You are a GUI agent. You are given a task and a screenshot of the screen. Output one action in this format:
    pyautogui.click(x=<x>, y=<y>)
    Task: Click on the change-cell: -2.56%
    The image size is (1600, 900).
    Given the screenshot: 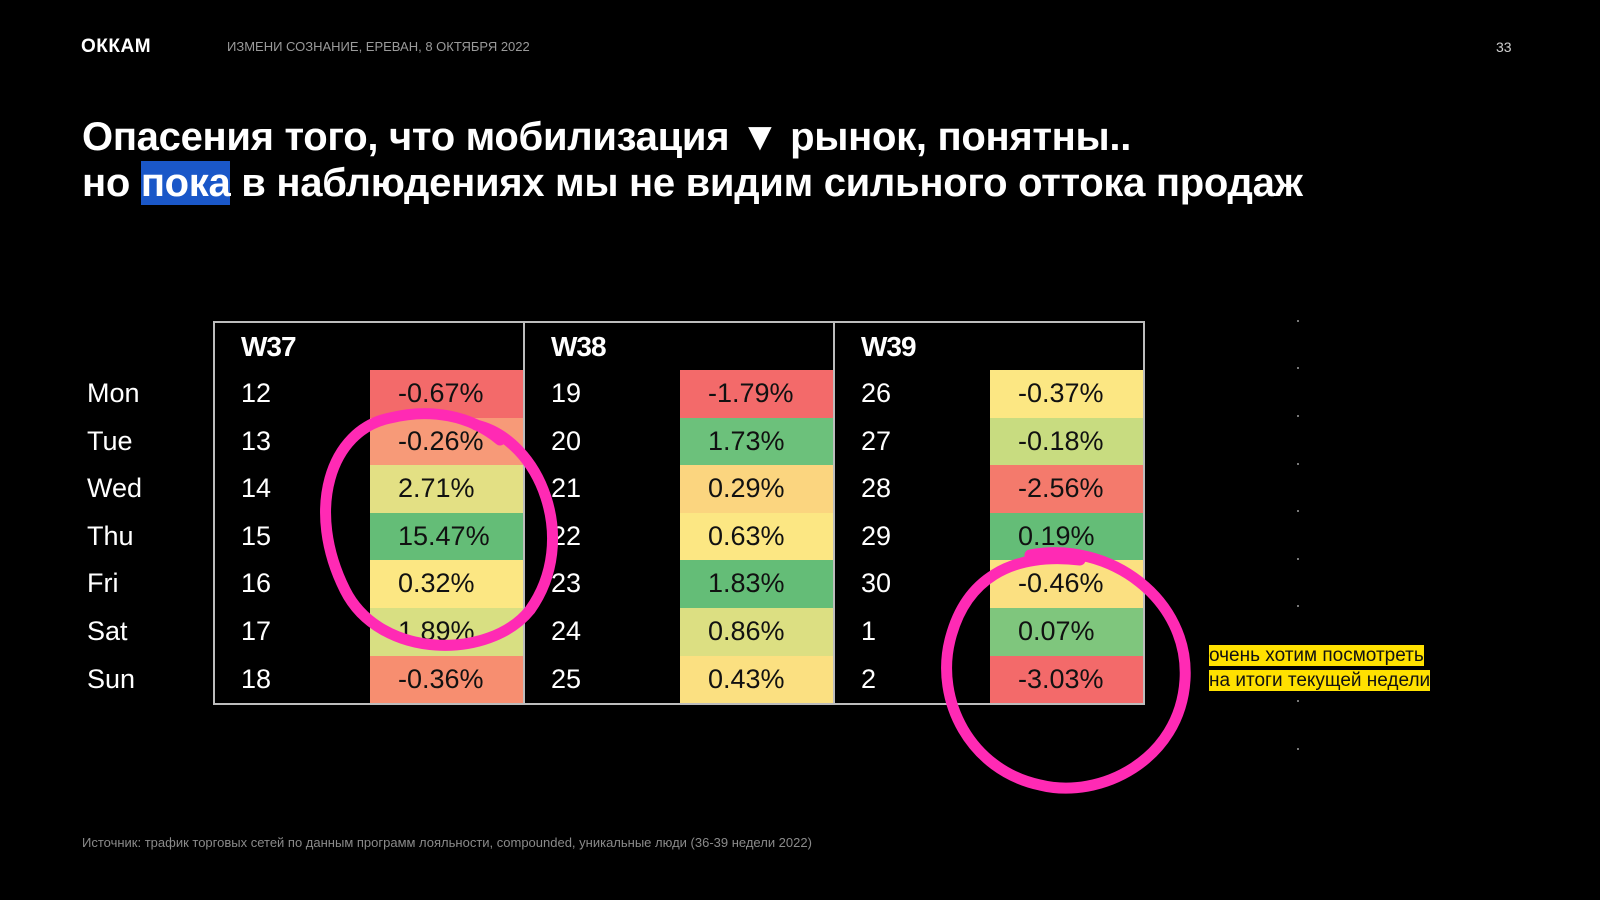 What is the action you would take?
    pyautogui.click(x=1066, y=489)
    